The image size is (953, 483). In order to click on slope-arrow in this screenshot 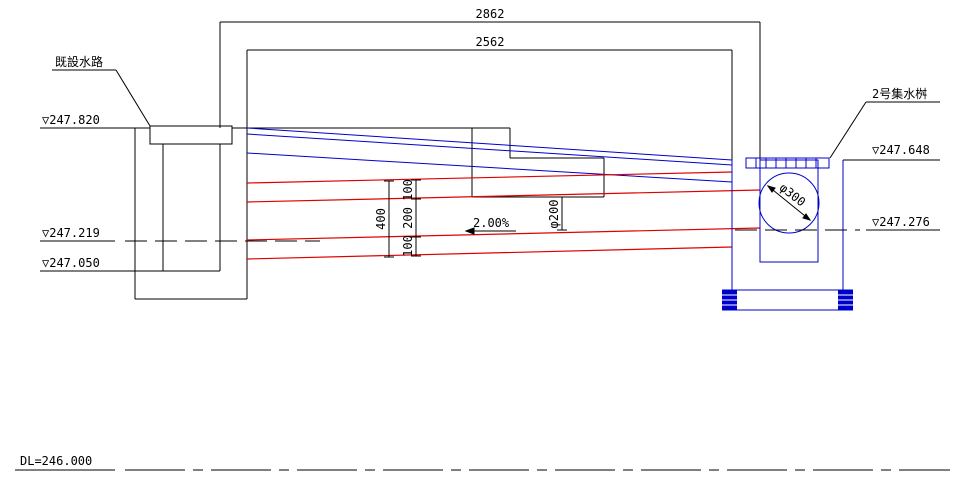, I will do `click(490, 231)`.